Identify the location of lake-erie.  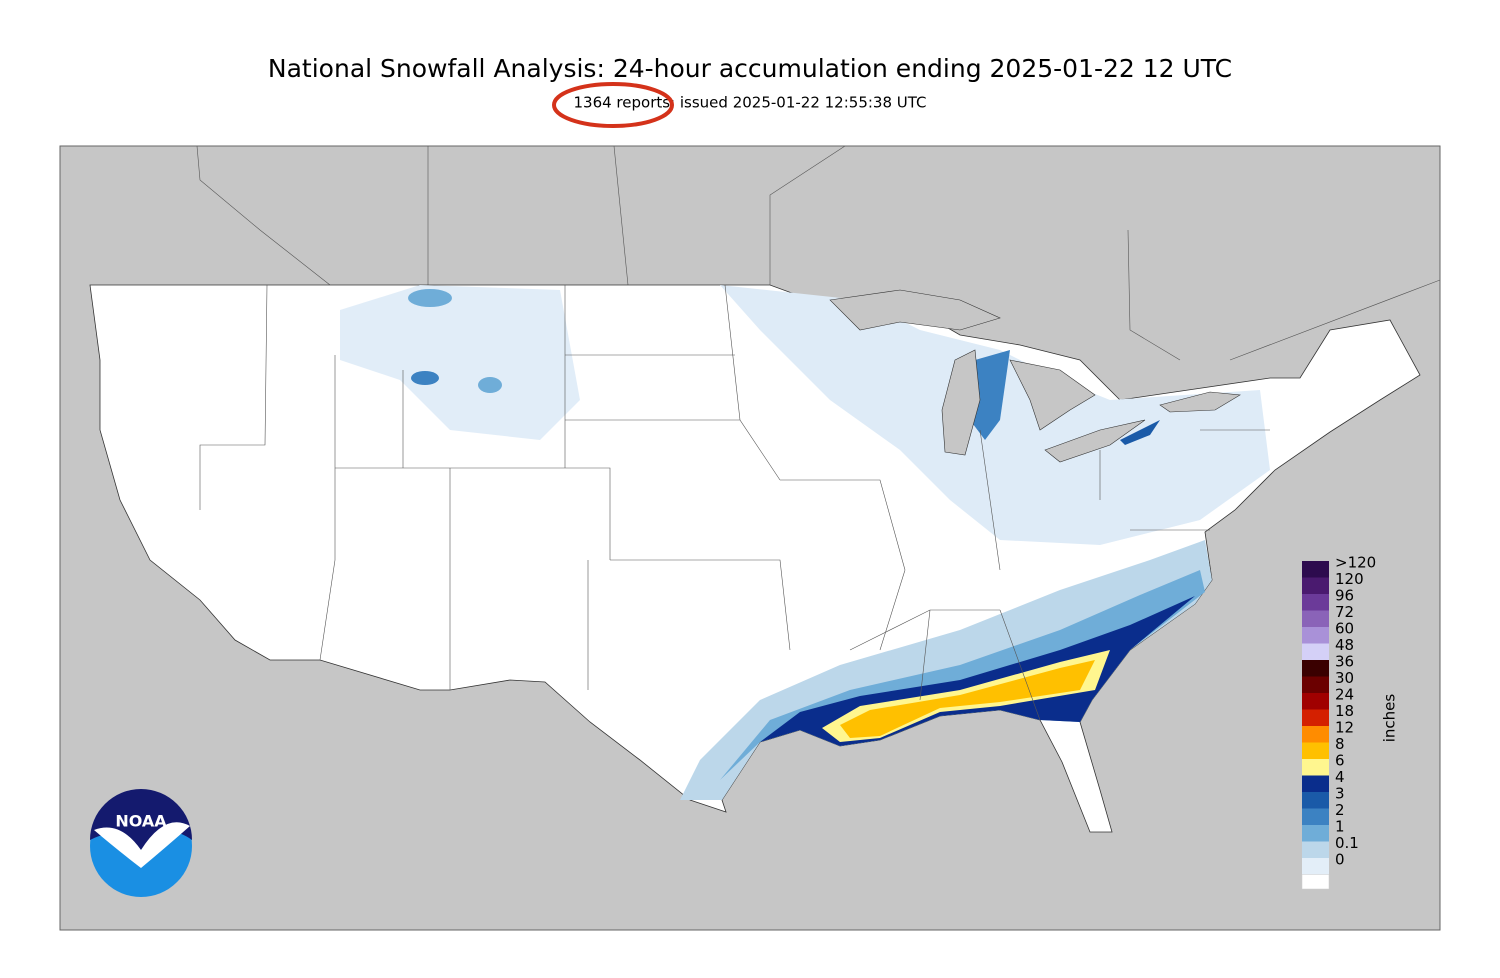
(1095, 441).